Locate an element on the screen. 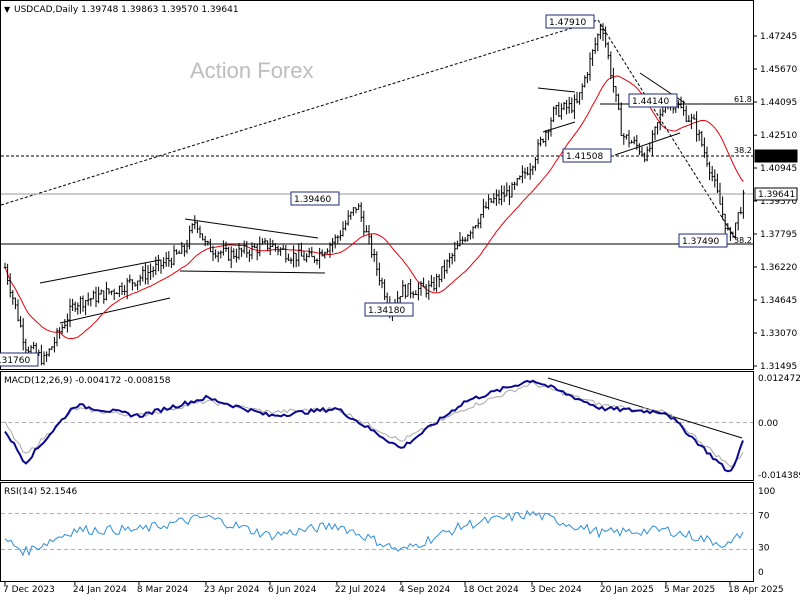 The height and width of the screenshot is (600, 800). level-tag-text: 1.37490 is located at coordinates (700, 242).